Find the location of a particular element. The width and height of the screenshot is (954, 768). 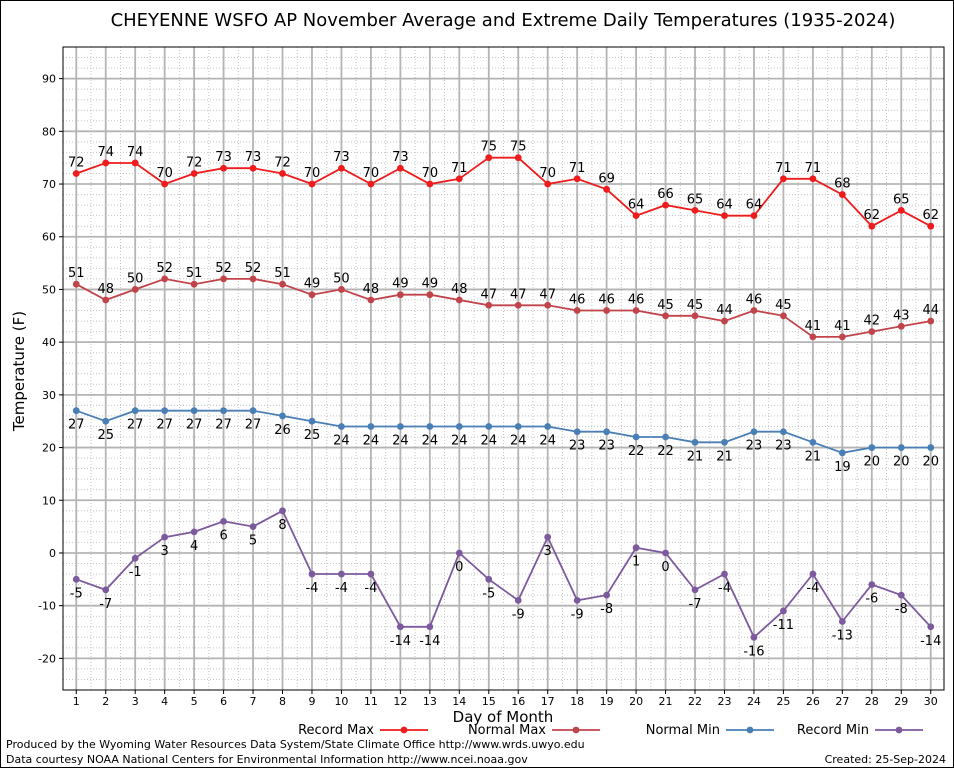

data-label: 71 is located at coordinates (577, 168).